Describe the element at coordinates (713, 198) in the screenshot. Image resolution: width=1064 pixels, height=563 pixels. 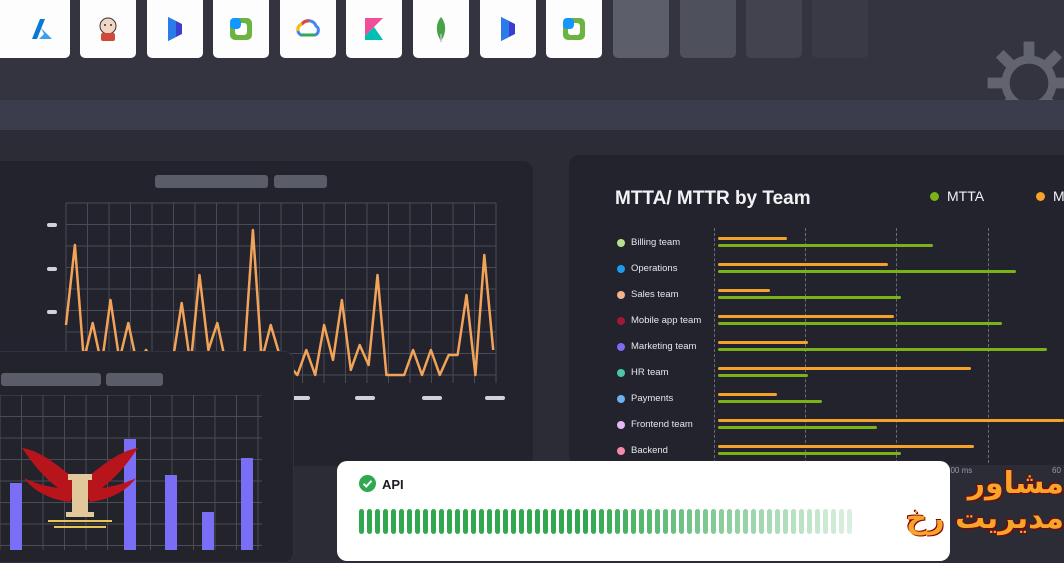
I see `panel-title: MTTA/ MTTR by Team` at that location.